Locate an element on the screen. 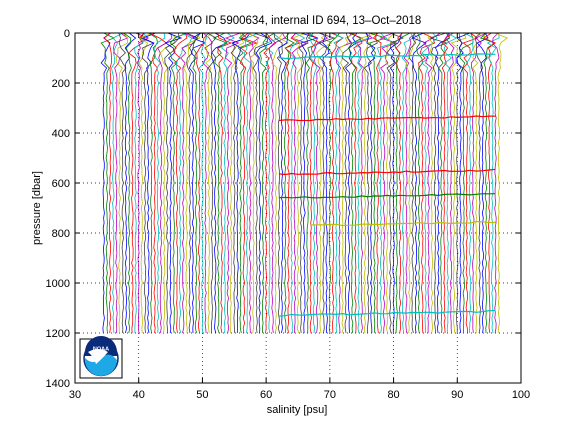 The image size is (576, 432). logo-bird is located at coordinates (98, 356).